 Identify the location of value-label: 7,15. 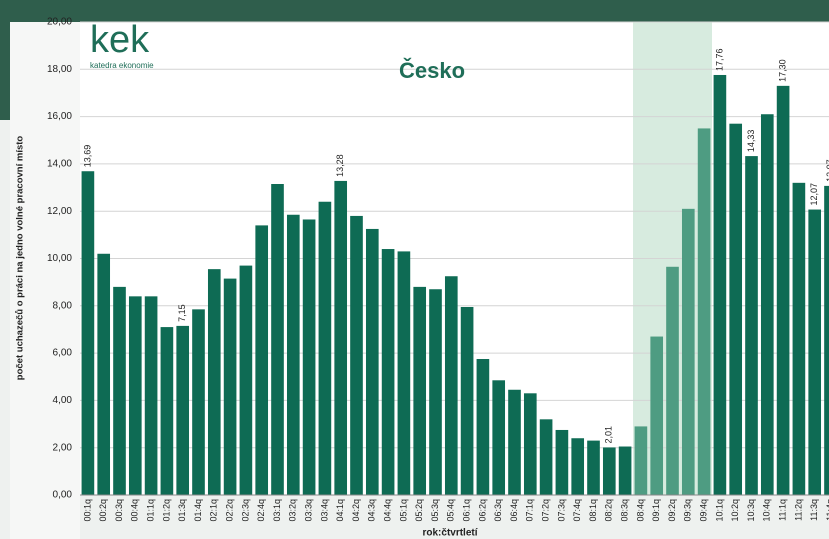
(182, 313).